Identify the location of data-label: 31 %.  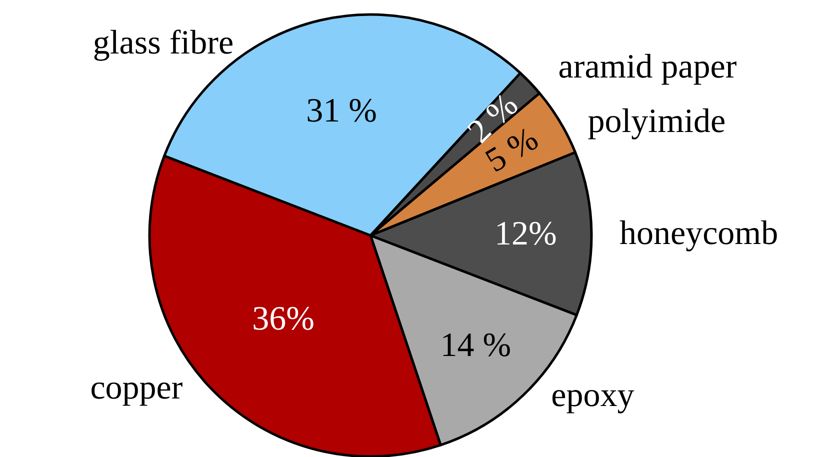
(341, 111).